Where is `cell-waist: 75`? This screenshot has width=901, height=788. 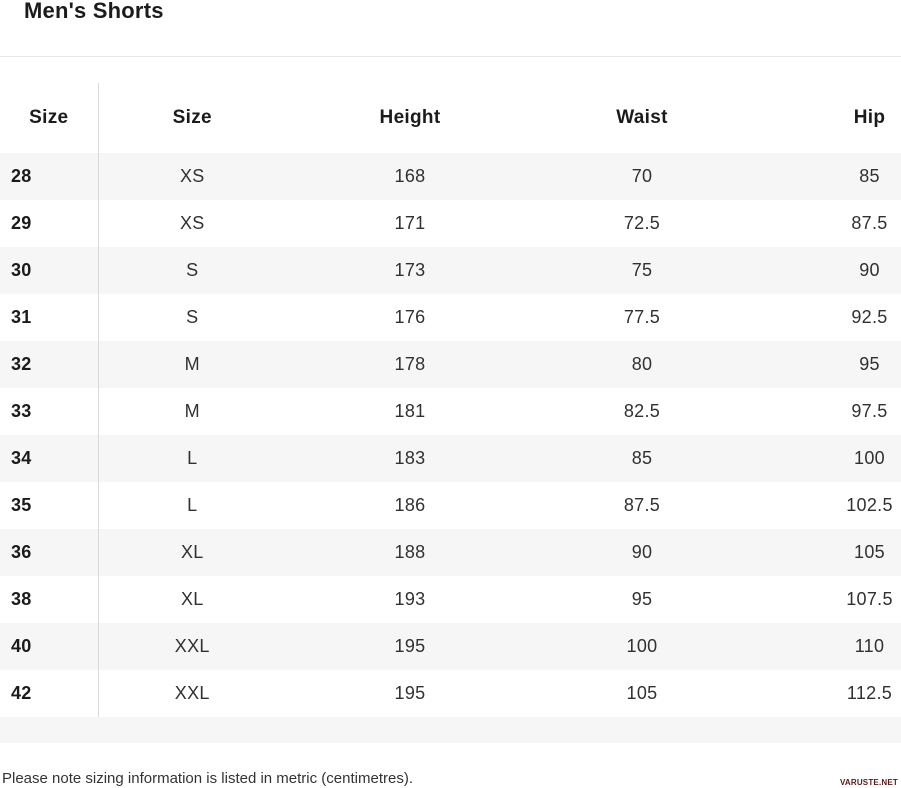 cell-waist: 75 is located at coordinates (642, 270).